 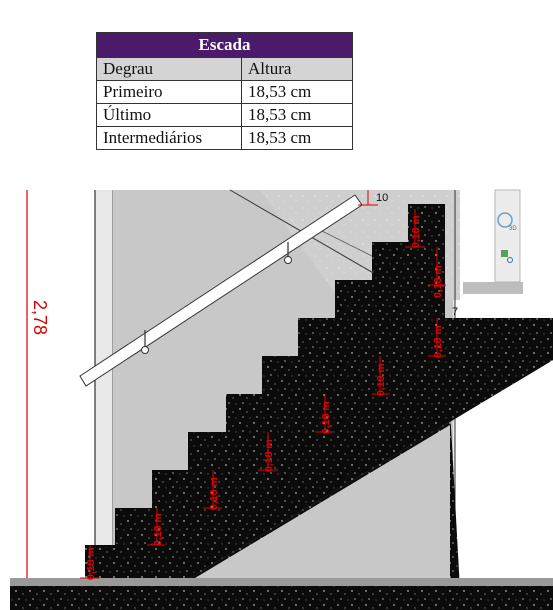 What do you see at coordinates (312, 507) in the screenshot?
I see `under-stair-wall` at bounding box center [312, 507].